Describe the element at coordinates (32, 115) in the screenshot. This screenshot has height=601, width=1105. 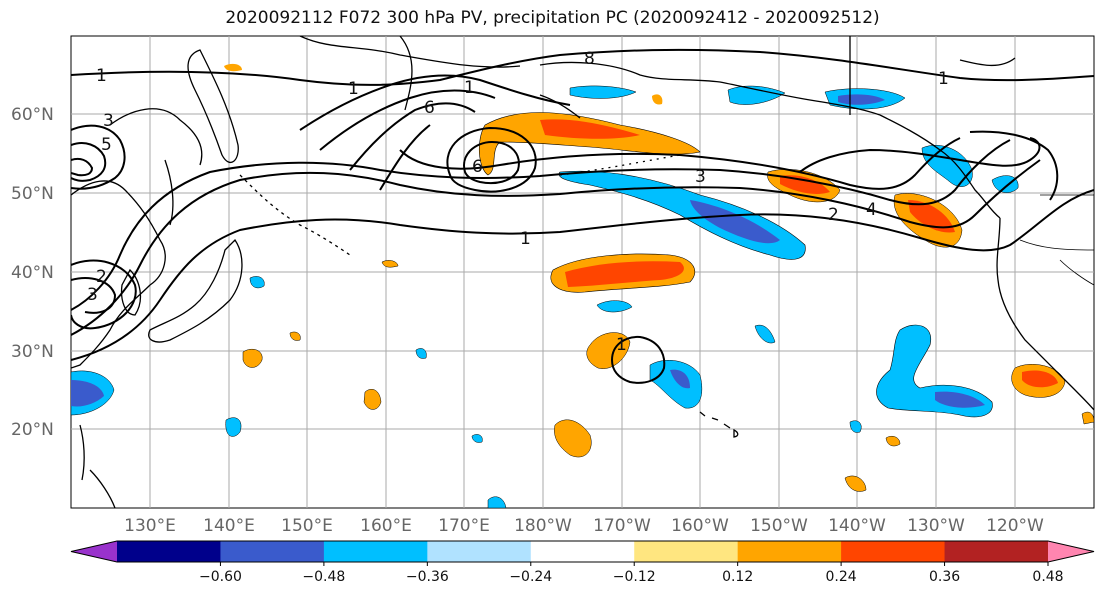
I see `lat-label: 60°N` at that location.